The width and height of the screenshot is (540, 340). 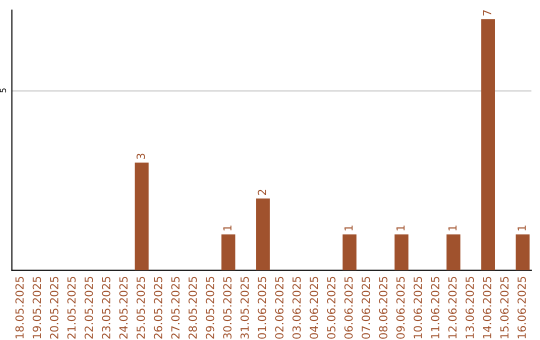 What do you see at coordinates (504, 307) in the screenshot?
I see `x-tick-label: 15.06.2025` at bounding box center [504, 307].